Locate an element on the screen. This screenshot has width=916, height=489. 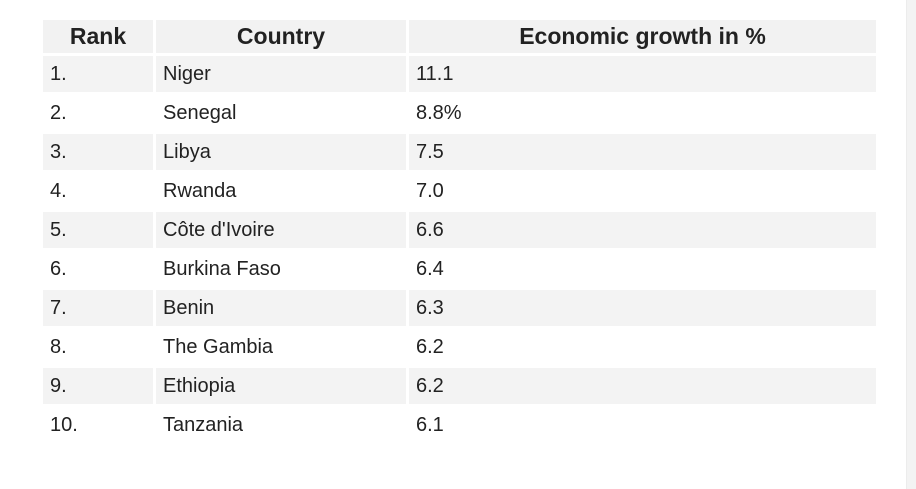
table-row: 7. Benin 6.3 is located at coordinates (459, 308).